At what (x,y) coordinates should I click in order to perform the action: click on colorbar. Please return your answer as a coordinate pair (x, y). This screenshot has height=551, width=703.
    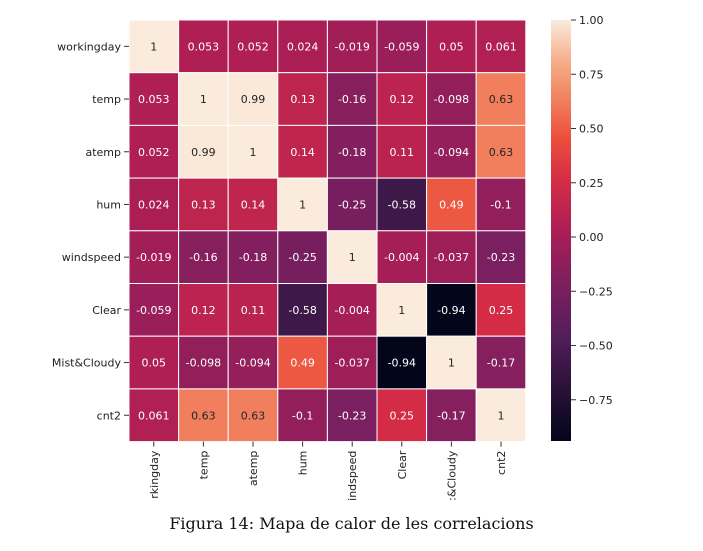
    Looking at the image, I should click on (561, 230).